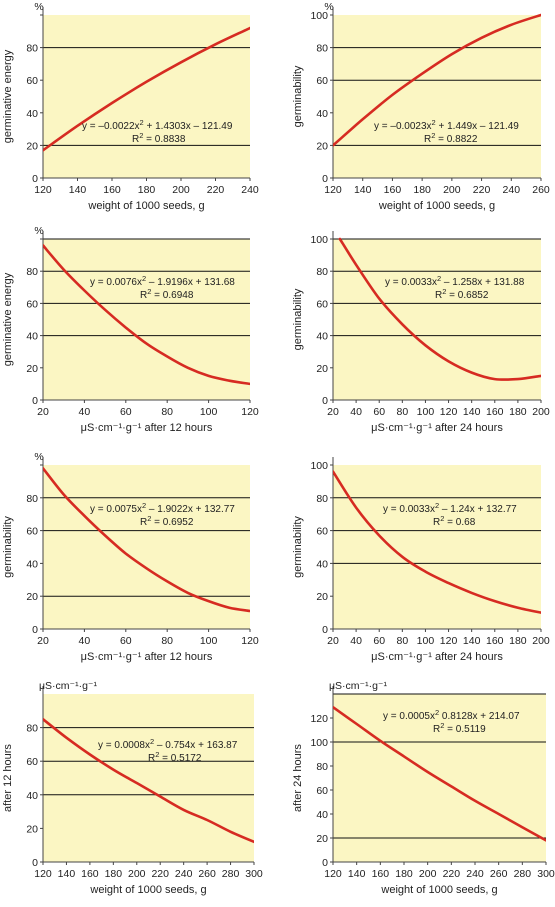 The width and height of the screenshot is (555, 907). Describe the element at coordinates (68, 686) in the screenshot. I see `y-unit-label: μS·cm⁻¹·g⁻¹` at that location.